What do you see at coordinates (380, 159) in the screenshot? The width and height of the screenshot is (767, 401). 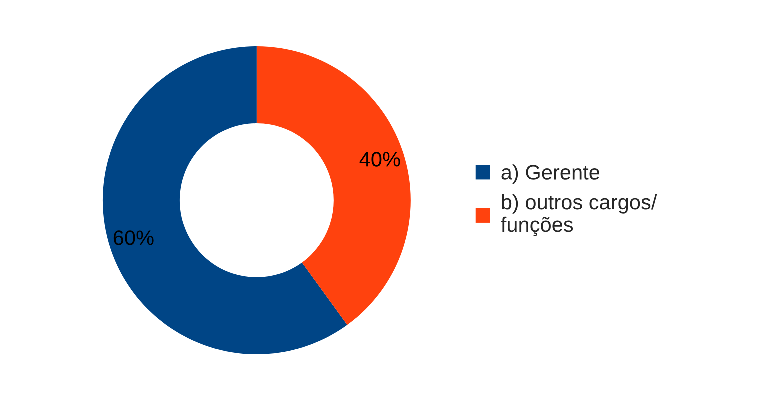 I see `data-label: 40%` at bounding box center [380, 159].